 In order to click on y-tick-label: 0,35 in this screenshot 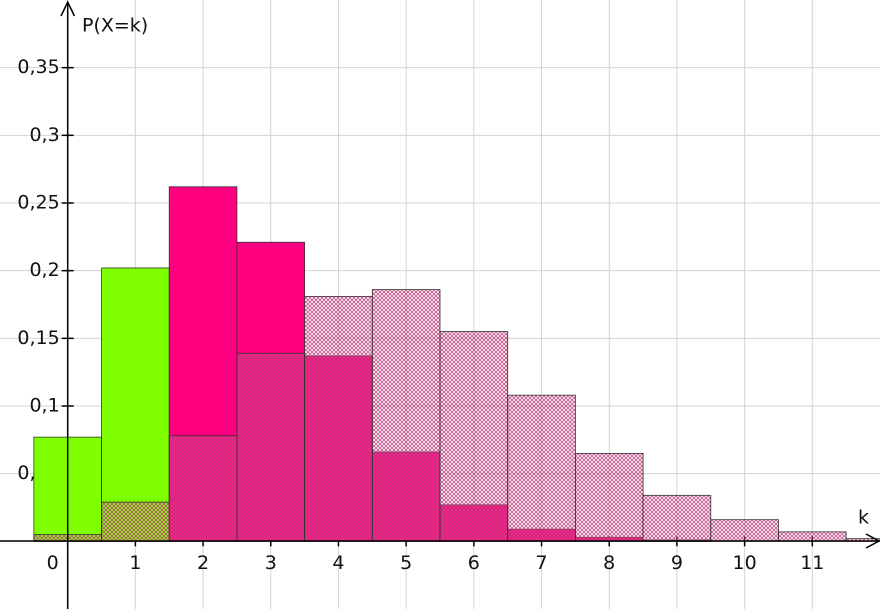, I will do `click(38, 67)`.